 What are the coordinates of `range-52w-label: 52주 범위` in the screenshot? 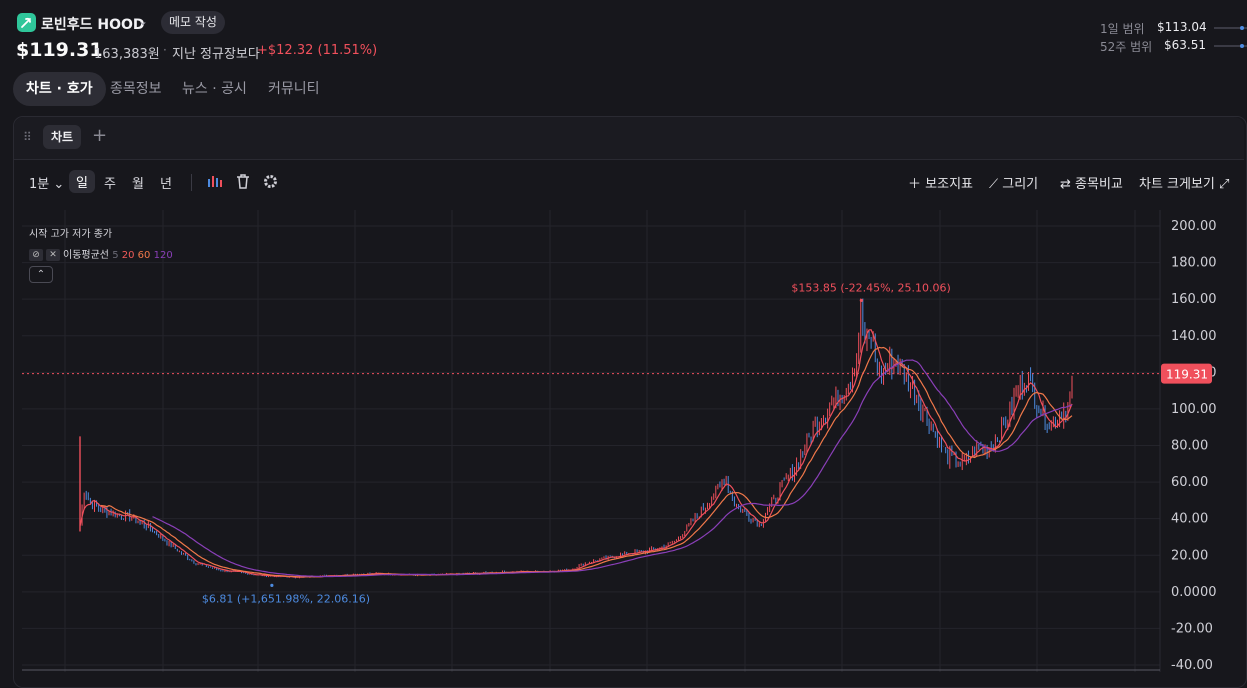 It's located at (1126, 47).